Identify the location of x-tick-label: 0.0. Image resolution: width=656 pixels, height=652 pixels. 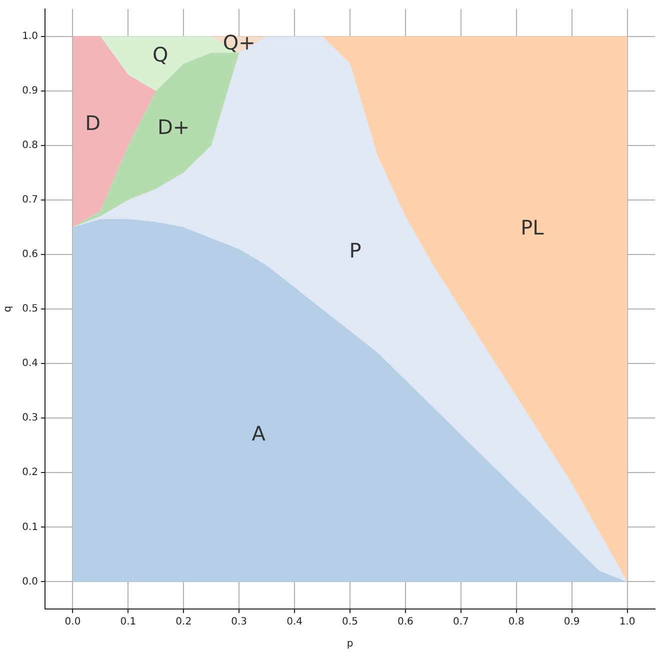
(72, 622).